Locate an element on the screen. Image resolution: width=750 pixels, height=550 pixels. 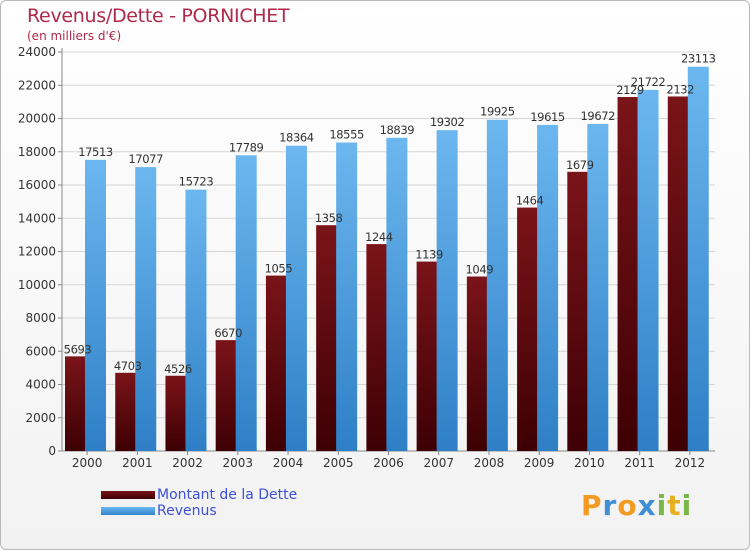
revenus-value-label: 17513 is located at coordinates (95, 152).